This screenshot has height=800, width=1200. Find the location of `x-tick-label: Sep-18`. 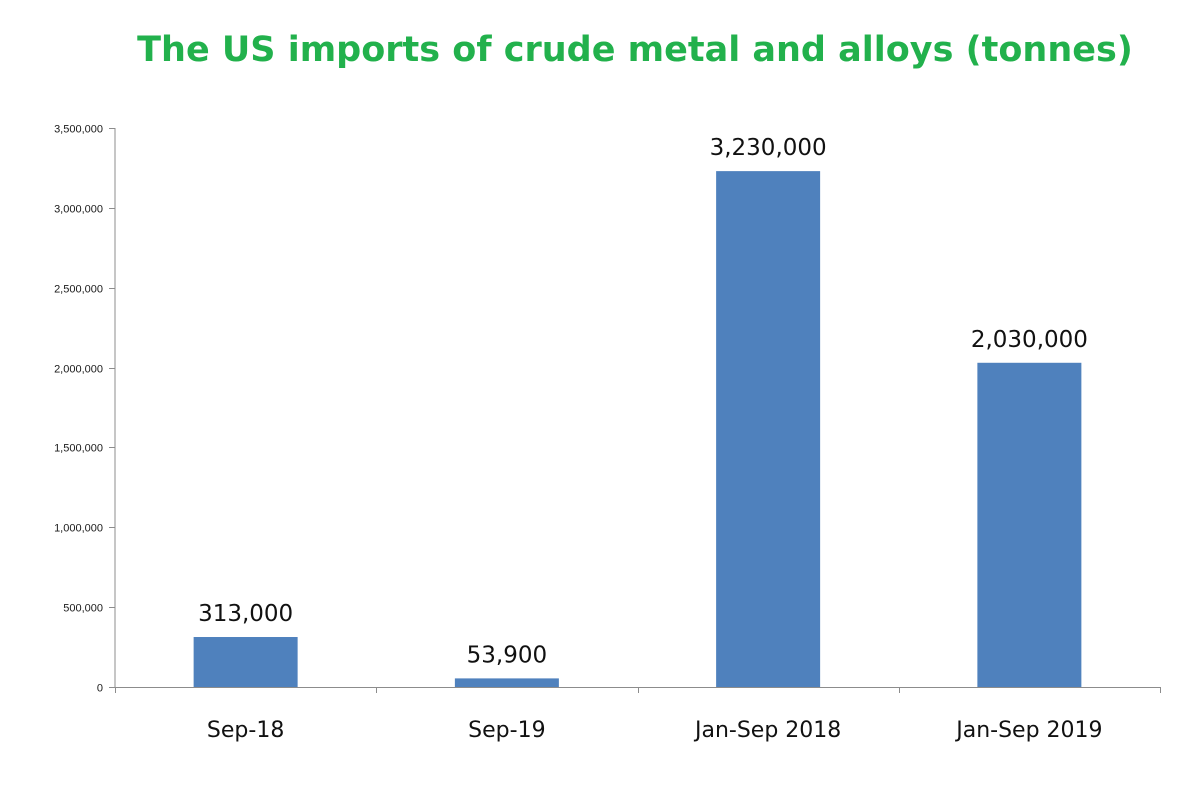

x-tick-label: Sep-18 is located at coordinates (245, 730).